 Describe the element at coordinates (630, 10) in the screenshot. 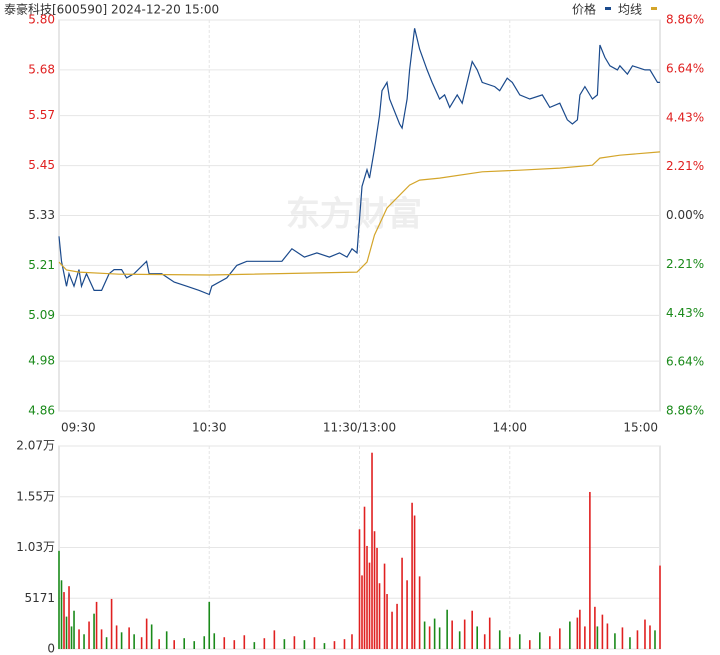

I see `legend-label: 均线` at that location.